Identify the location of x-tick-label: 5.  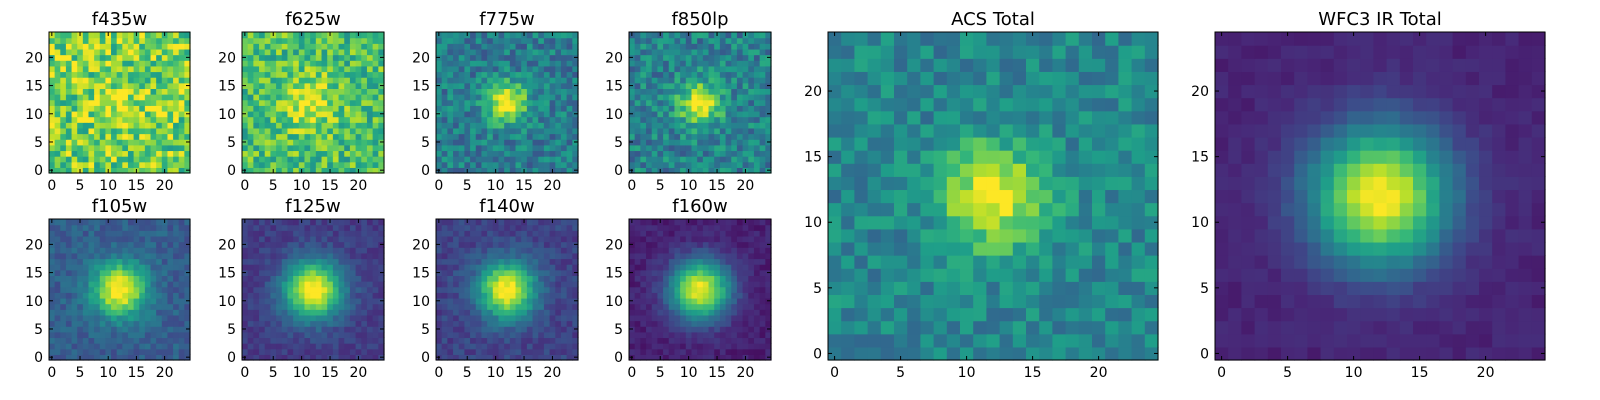
(660, 186).